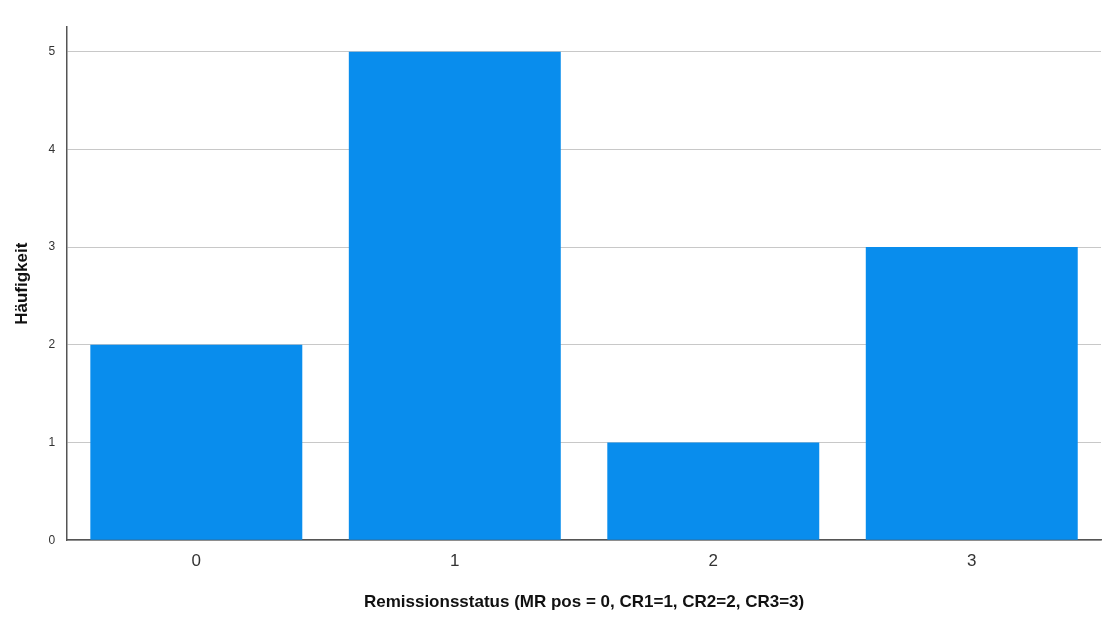 This screenshot has width=1111, height=625. I want to click on y-tick-label: 2, so click(52, 344).